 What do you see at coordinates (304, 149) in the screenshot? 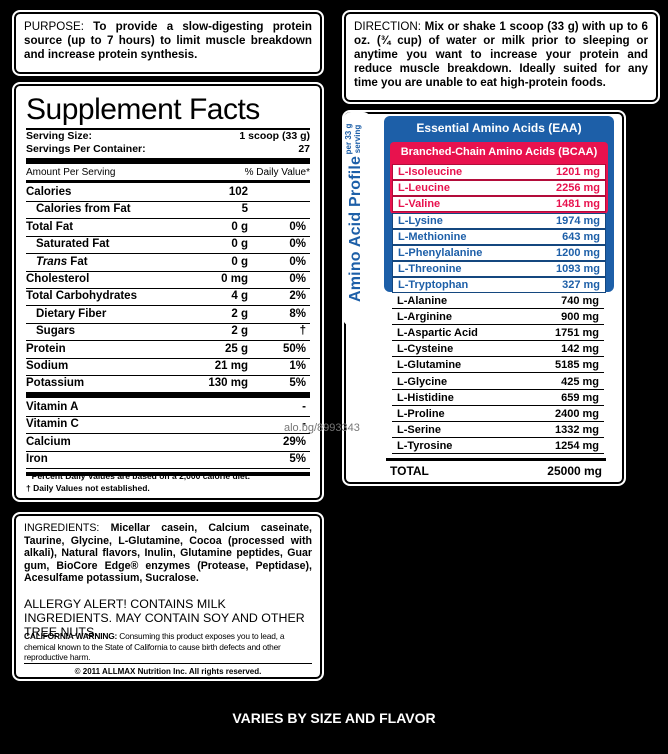
I see `servings-value: 27` at bounding box center [304, 149].